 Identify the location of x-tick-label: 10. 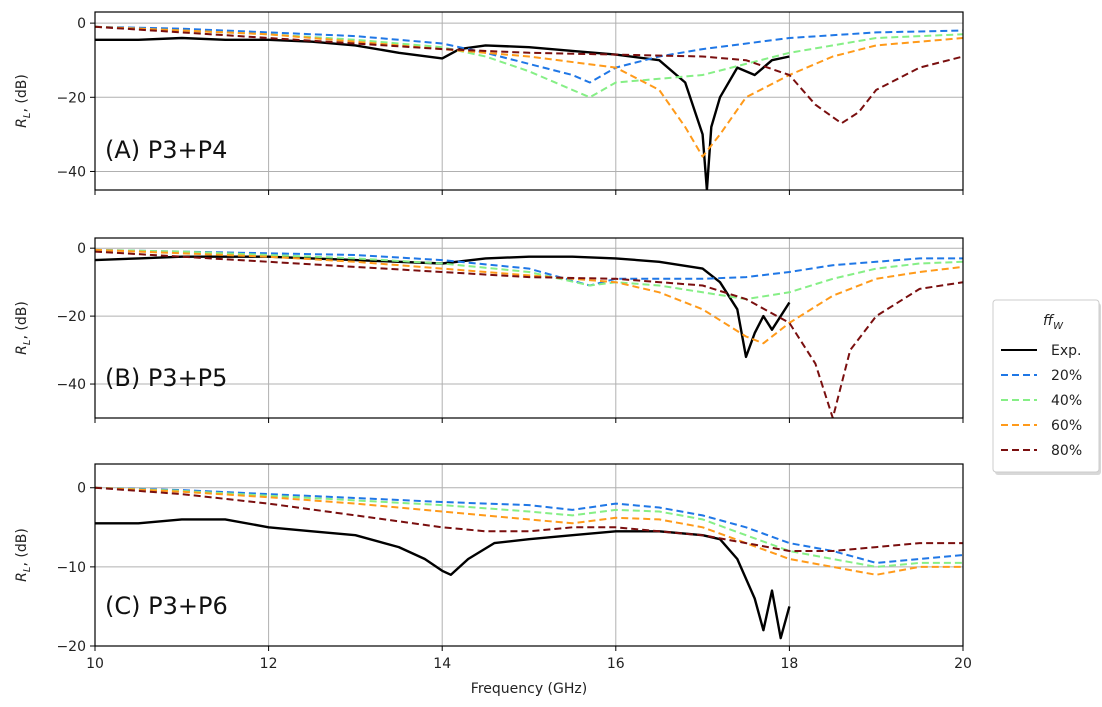
(95, 664).